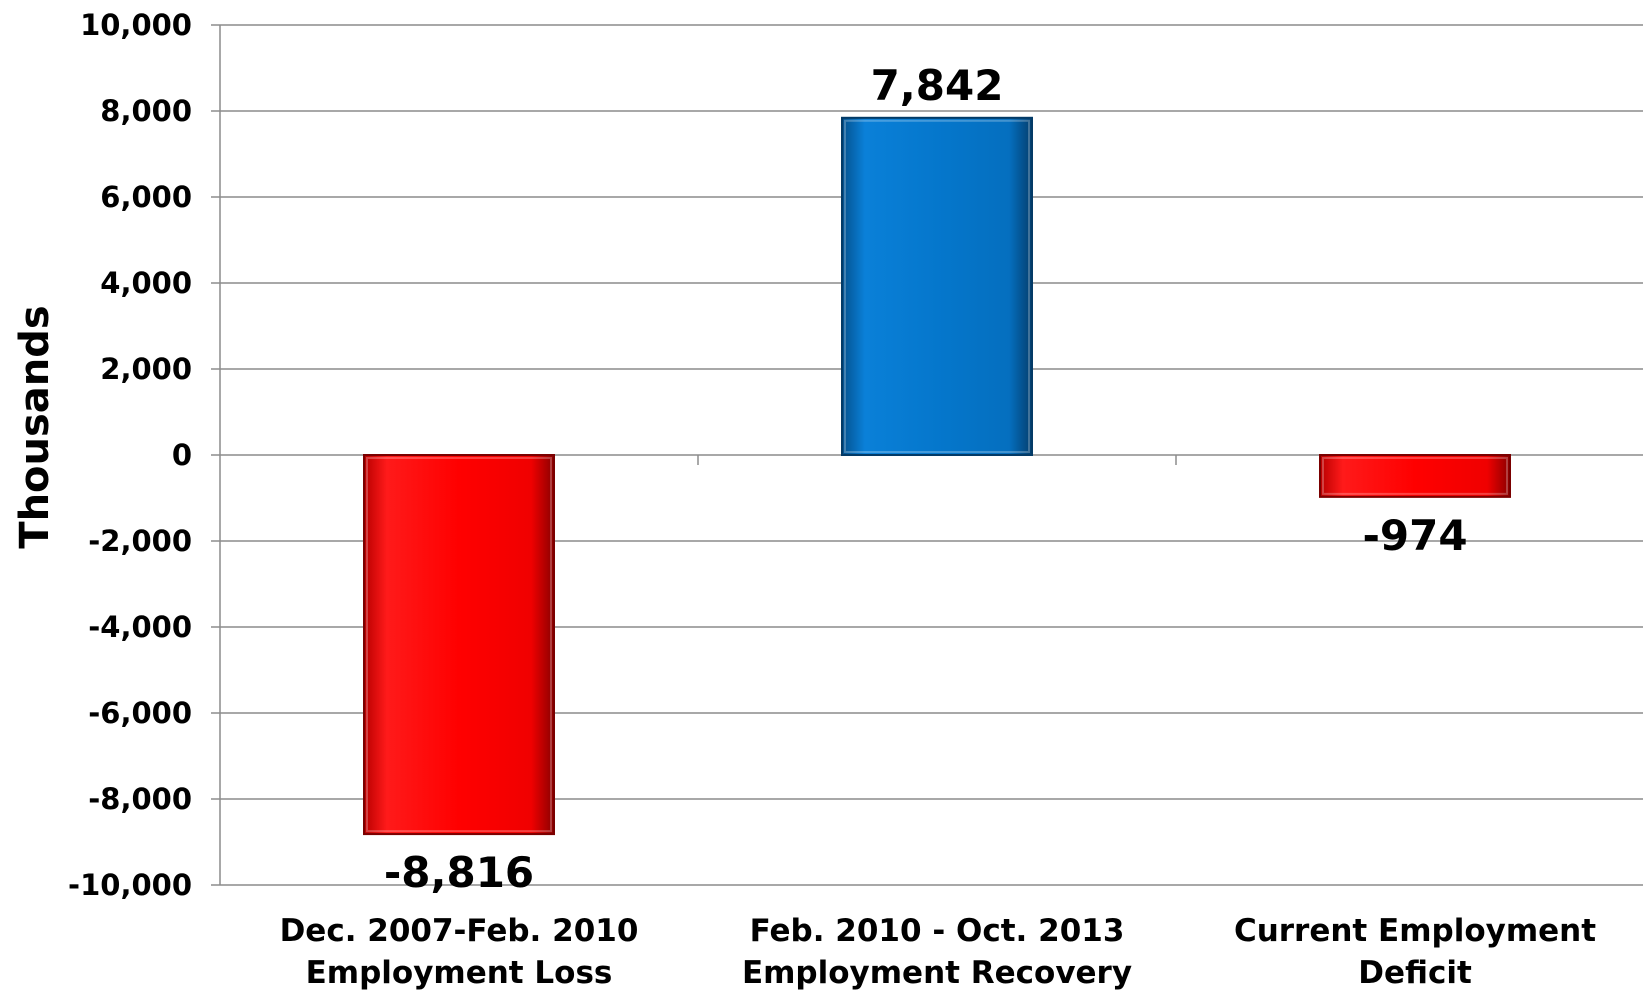 The height and width of the screenshot is (994, 1643). Describe the element at coordinates (35, 426) in the screenshot. I see `y-axis-title: Thousands` at that location.